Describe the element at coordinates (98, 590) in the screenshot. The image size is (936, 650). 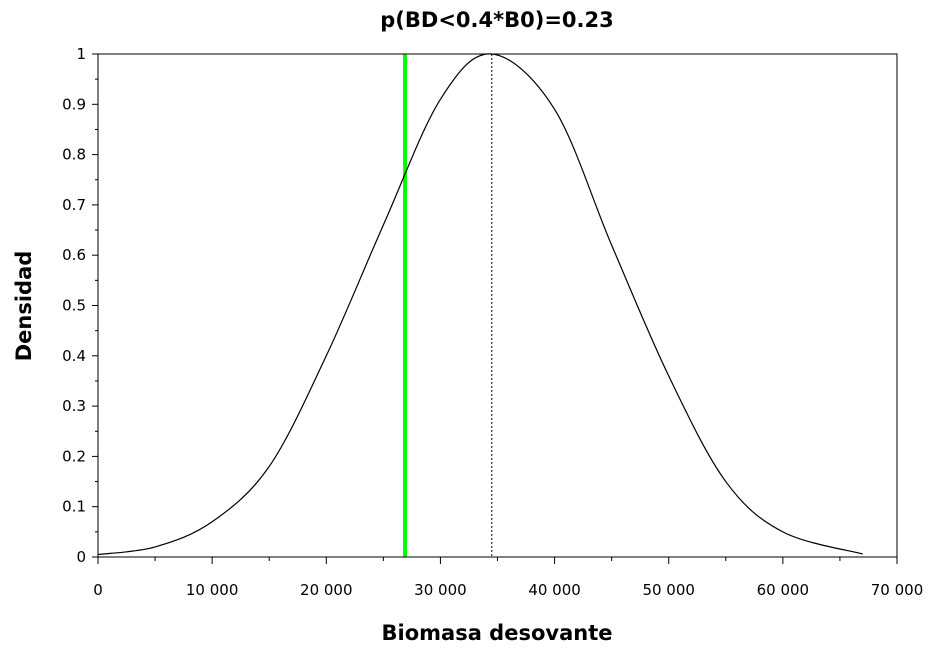
I see `x-tick-label: 0` at that location.